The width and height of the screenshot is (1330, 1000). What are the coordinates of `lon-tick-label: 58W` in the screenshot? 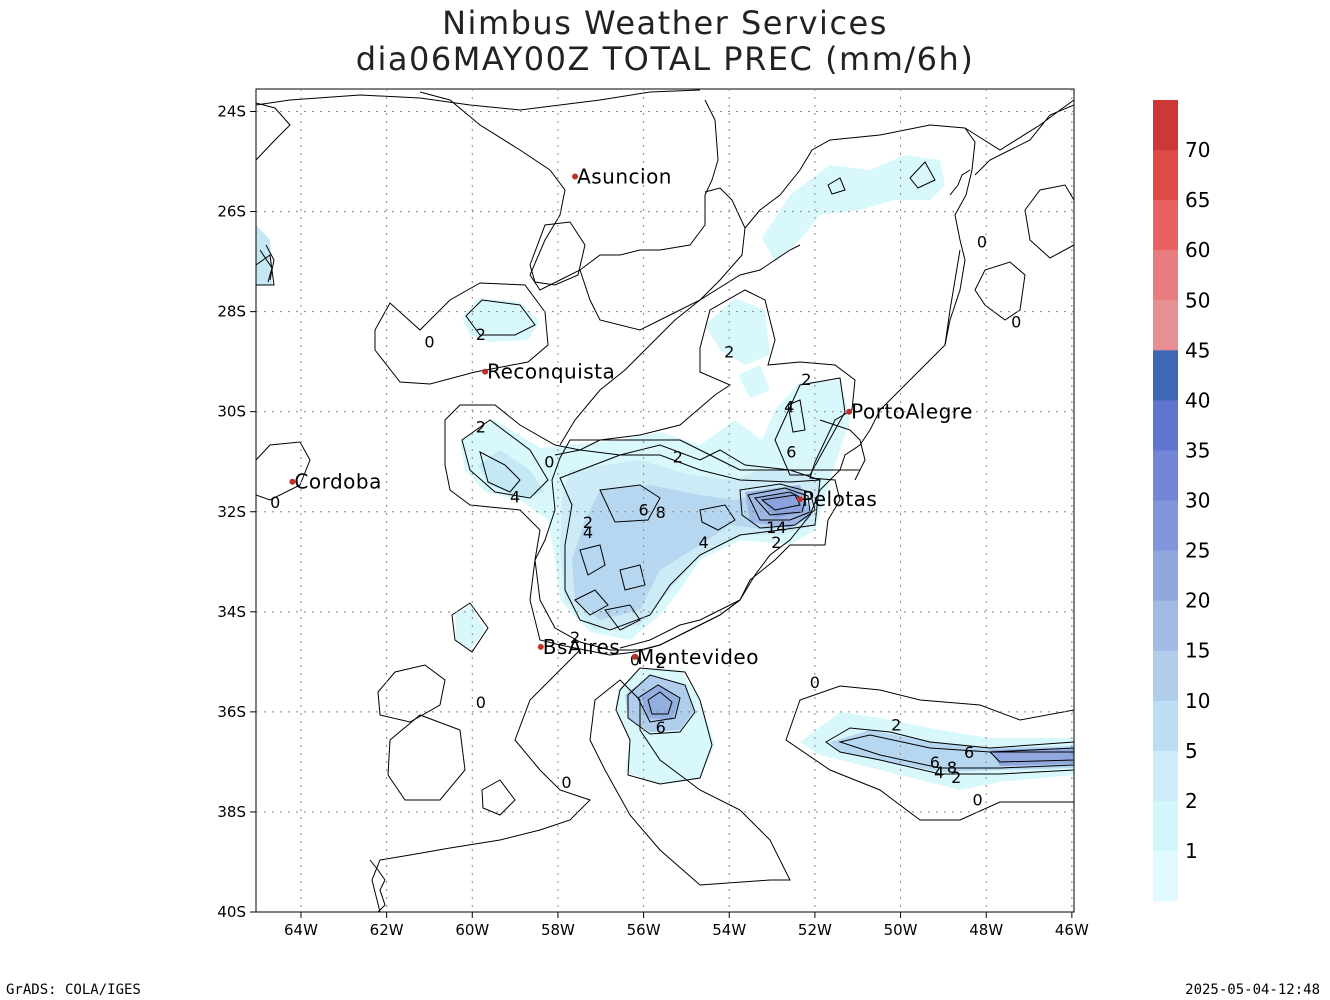 It's located at (558, 930).